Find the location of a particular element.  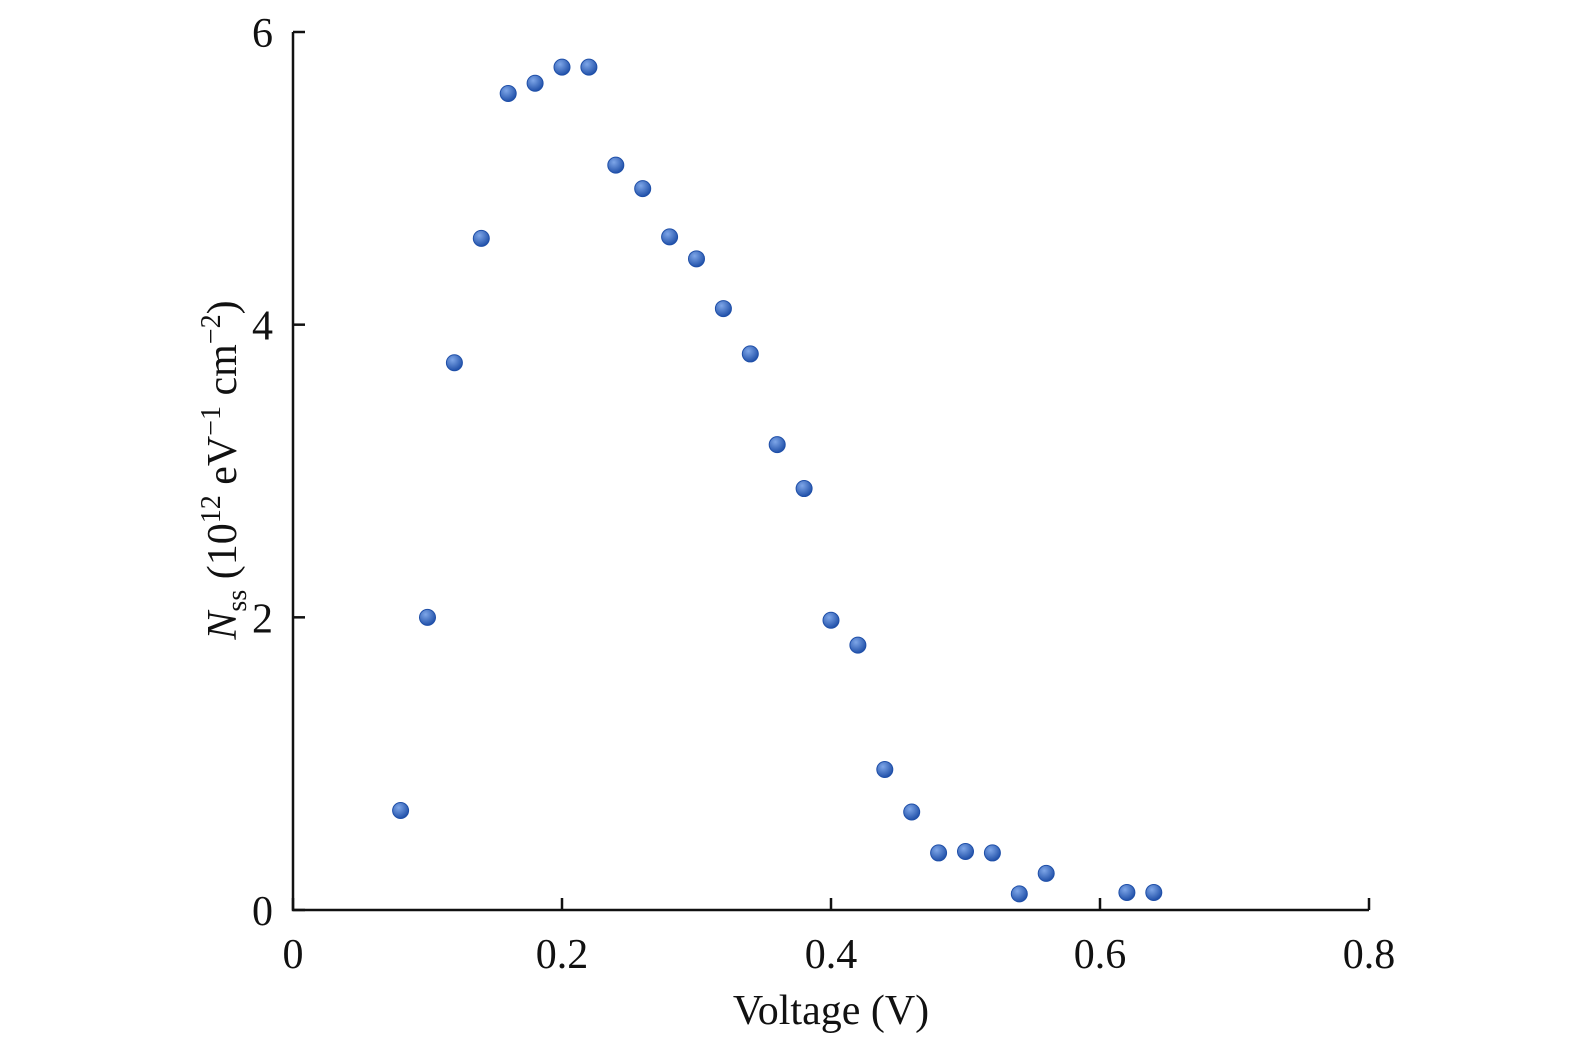

x-tick-label: 0.2 is located at coordinates (562, 955).